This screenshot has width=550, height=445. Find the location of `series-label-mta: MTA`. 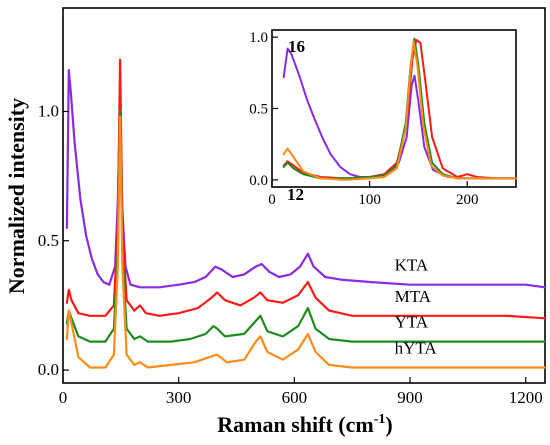

series-label-mta: MTA is located at coordinates (413, 296).